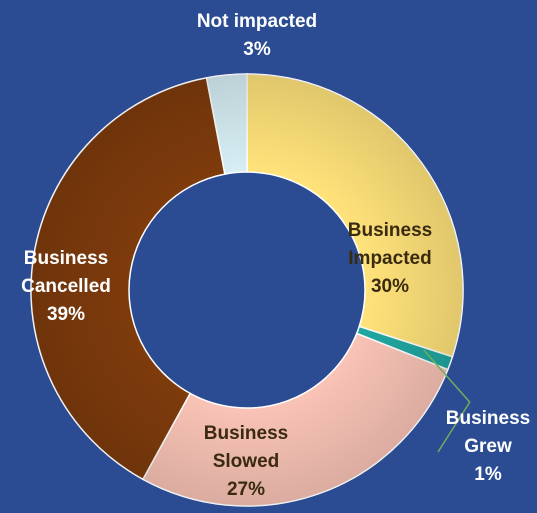 The width and height of the screenshot is (537, 513). Describe the element at coordinates (447, 401) in the screenshot. I see `business-grew-leader-line` at that location.